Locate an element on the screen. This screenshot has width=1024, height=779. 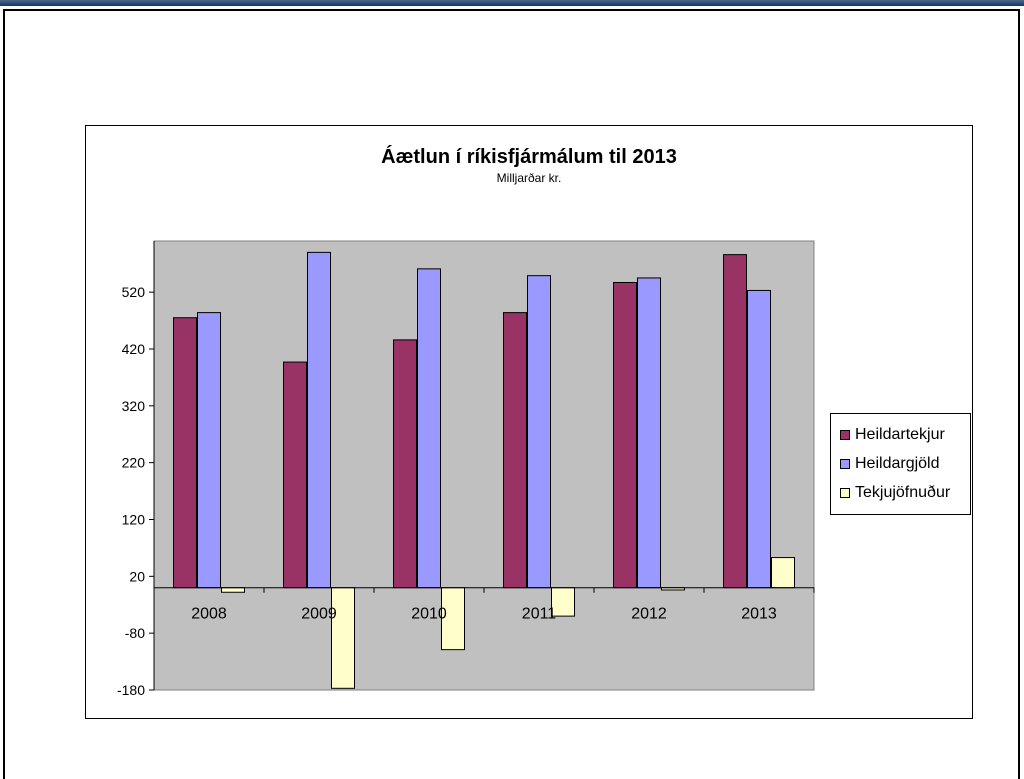
window-top-bar is located at coordinates (512, 3).